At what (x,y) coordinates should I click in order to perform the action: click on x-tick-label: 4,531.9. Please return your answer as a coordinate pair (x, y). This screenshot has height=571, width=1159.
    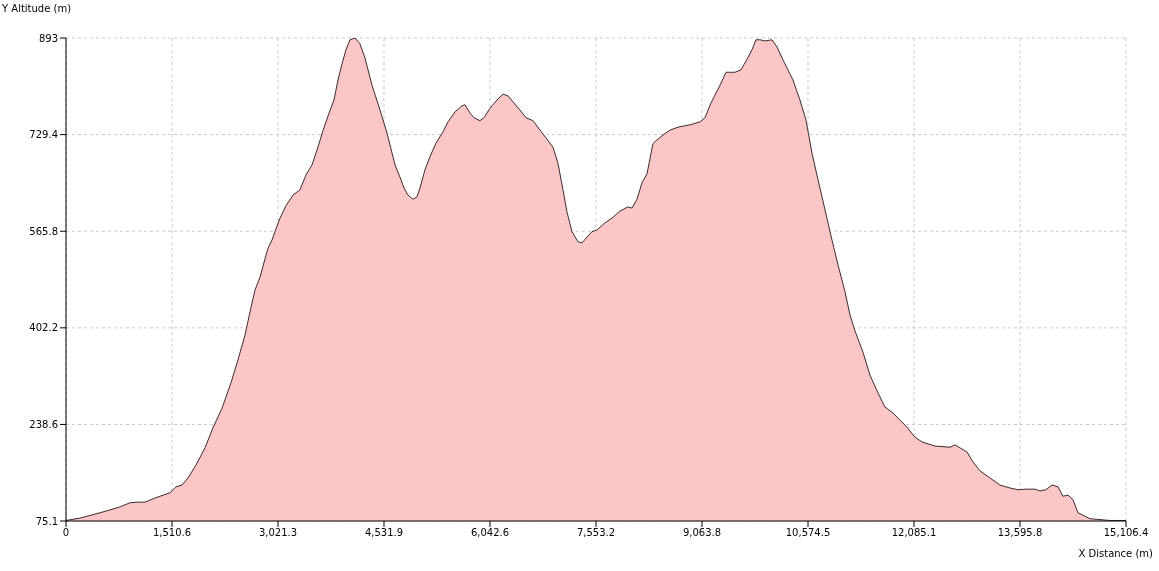
    Looking at the image, I should click on (384, 533).